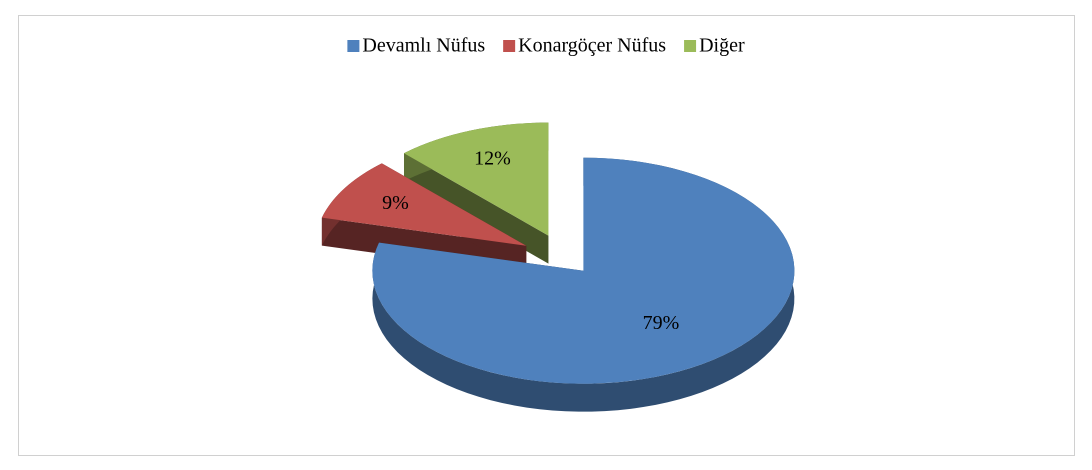  What do you see at coordinates (423, 46) in the screenshot?
I see `legend-label: Devamlı Nüfus` at bounding box center [423, 46].